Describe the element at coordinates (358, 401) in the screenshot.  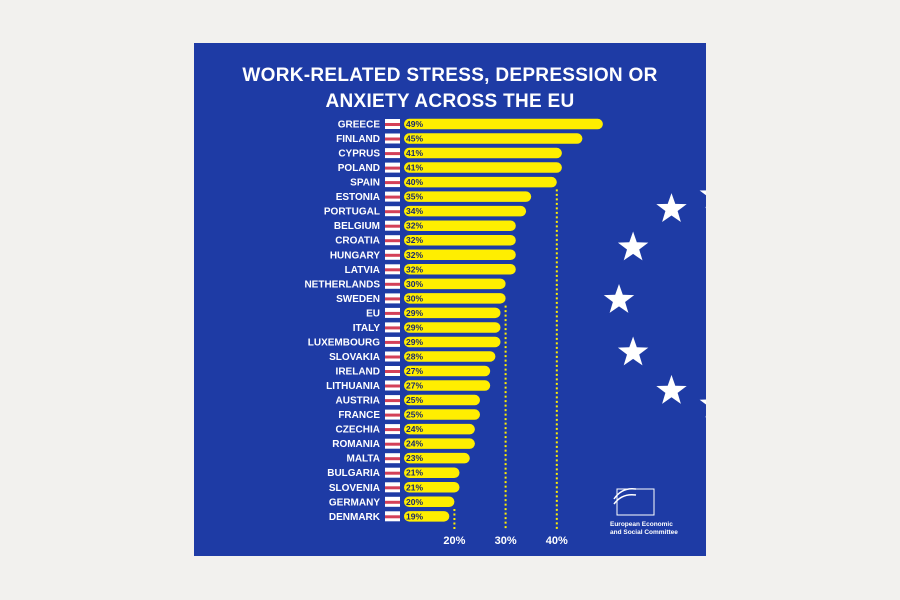
I see `category-label: AUSTRIA` at that location.